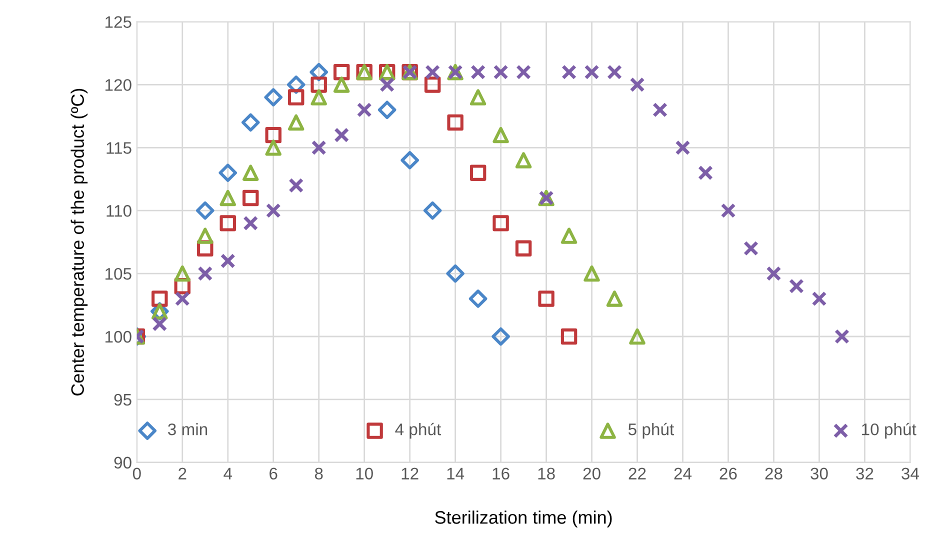 The height and width of the screenshot is (544, 925). What do you see at coordinates (455, 474) in the screenshot?
I see `x-tick-label: 14` at bounding box center [455, 474].